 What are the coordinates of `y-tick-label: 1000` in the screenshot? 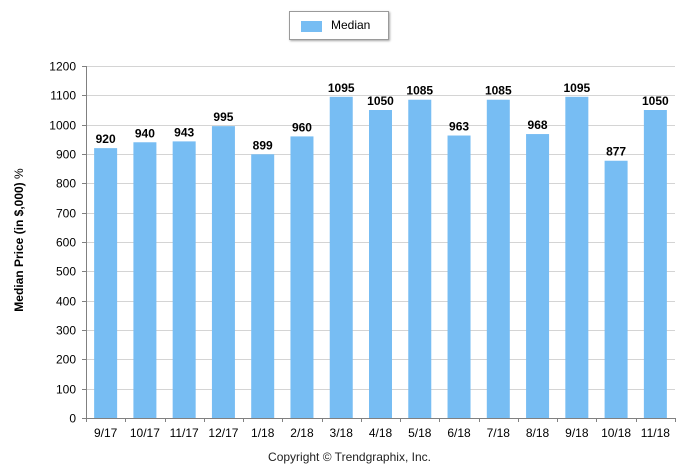 It's located at (62, 126).